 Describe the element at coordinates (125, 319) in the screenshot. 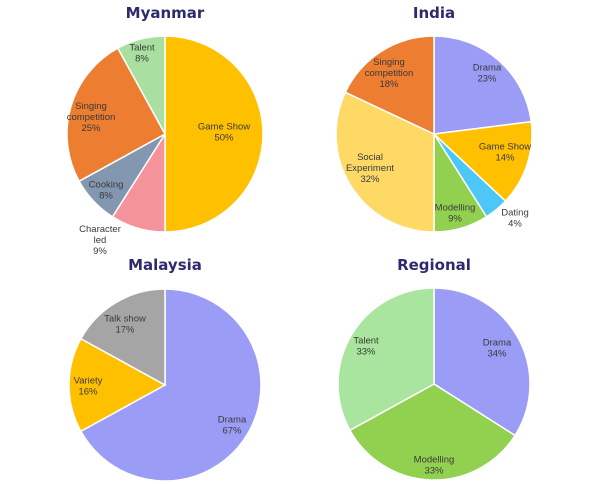

I see `slice-category: Talk show` at that location.